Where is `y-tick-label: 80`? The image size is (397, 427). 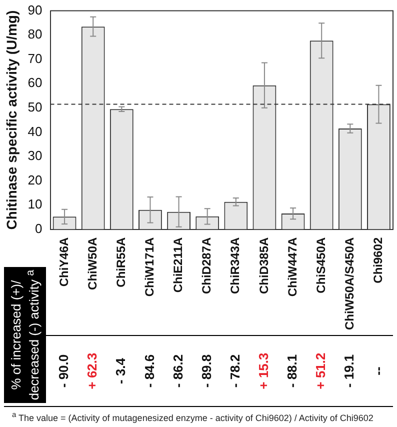 y-tick-label: 80 is located at coordinates (35, 34).